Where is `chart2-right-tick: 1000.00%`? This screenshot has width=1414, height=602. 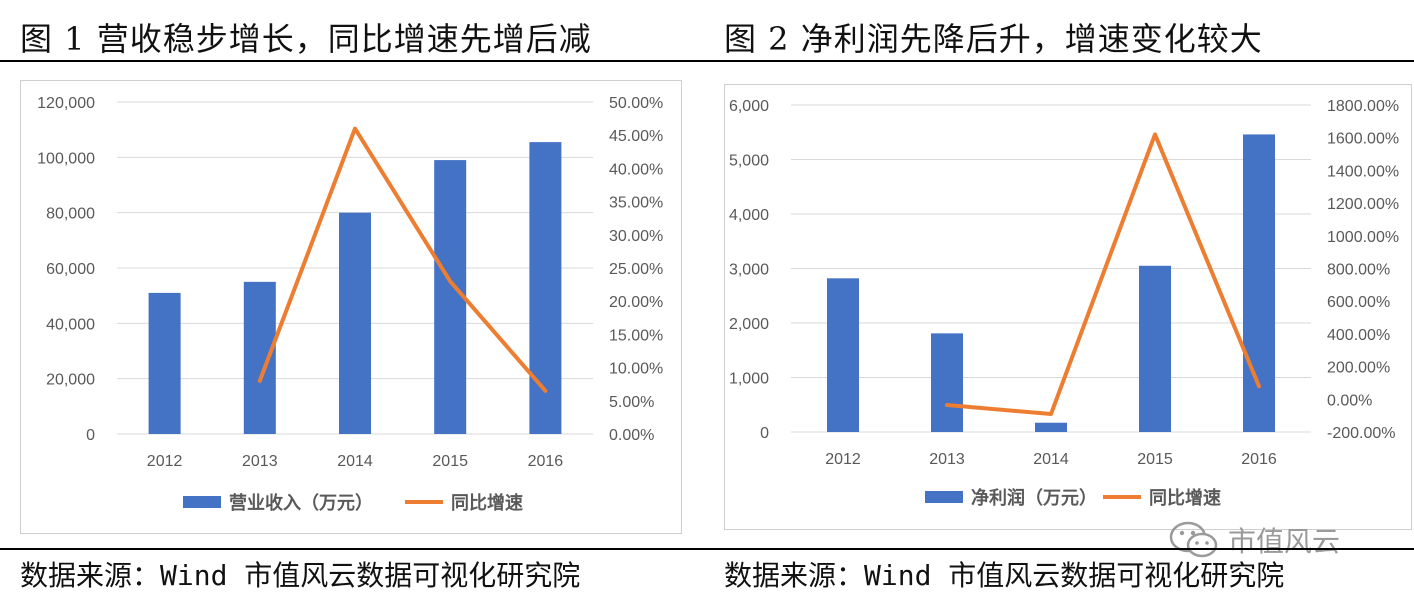
chart2-right-tick: 1000.00% is located at coordinates (1363, 237).